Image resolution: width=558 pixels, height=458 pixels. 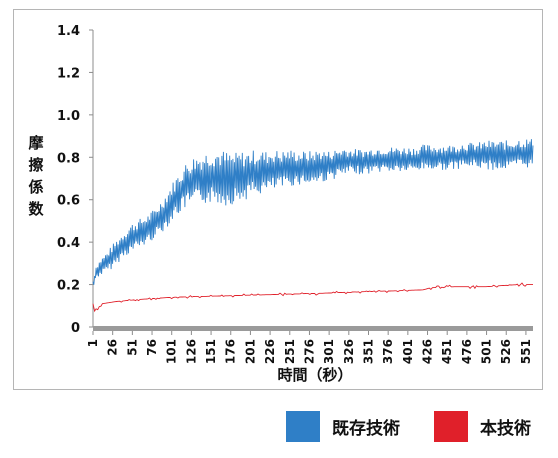 What do you see at coordinates (93, 343) in the screenshot?
I see `x-tick-label: 1` at bounding box center [93, 343].